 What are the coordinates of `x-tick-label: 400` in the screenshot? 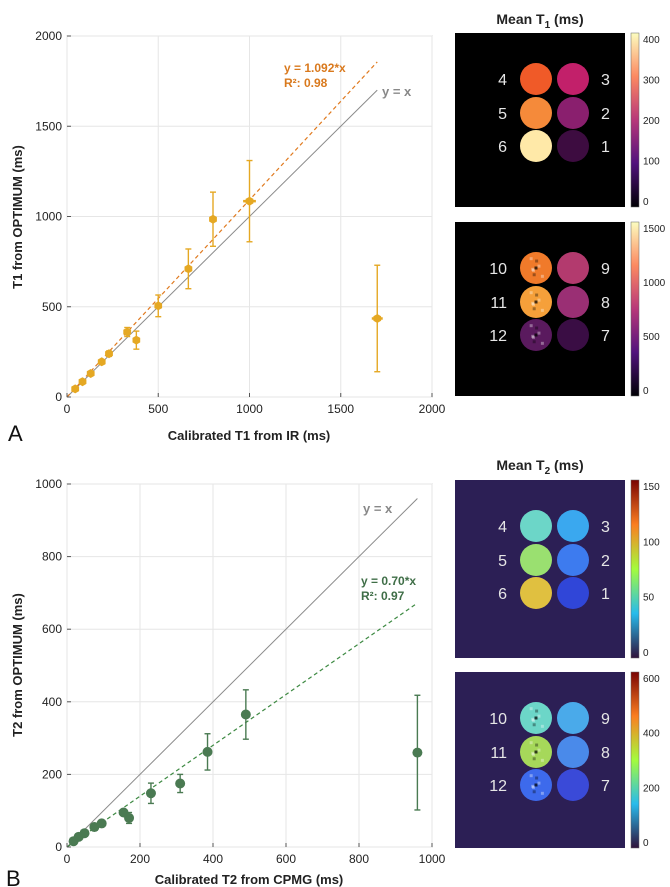 It's located at (213, 859).